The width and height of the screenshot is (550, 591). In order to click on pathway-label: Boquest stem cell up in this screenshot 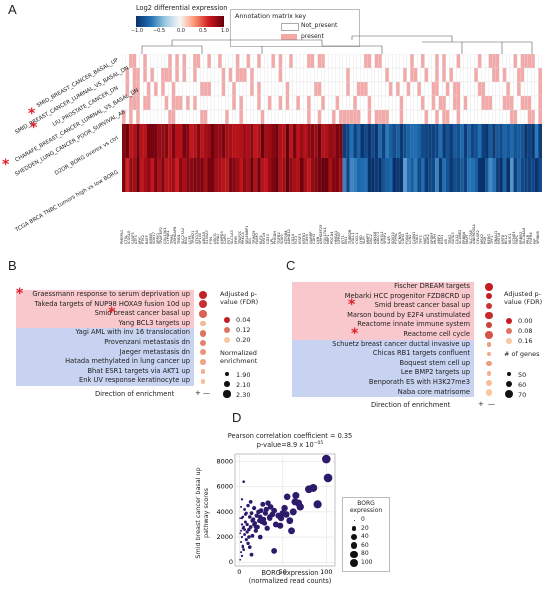, I will do `click(435, 362)`.